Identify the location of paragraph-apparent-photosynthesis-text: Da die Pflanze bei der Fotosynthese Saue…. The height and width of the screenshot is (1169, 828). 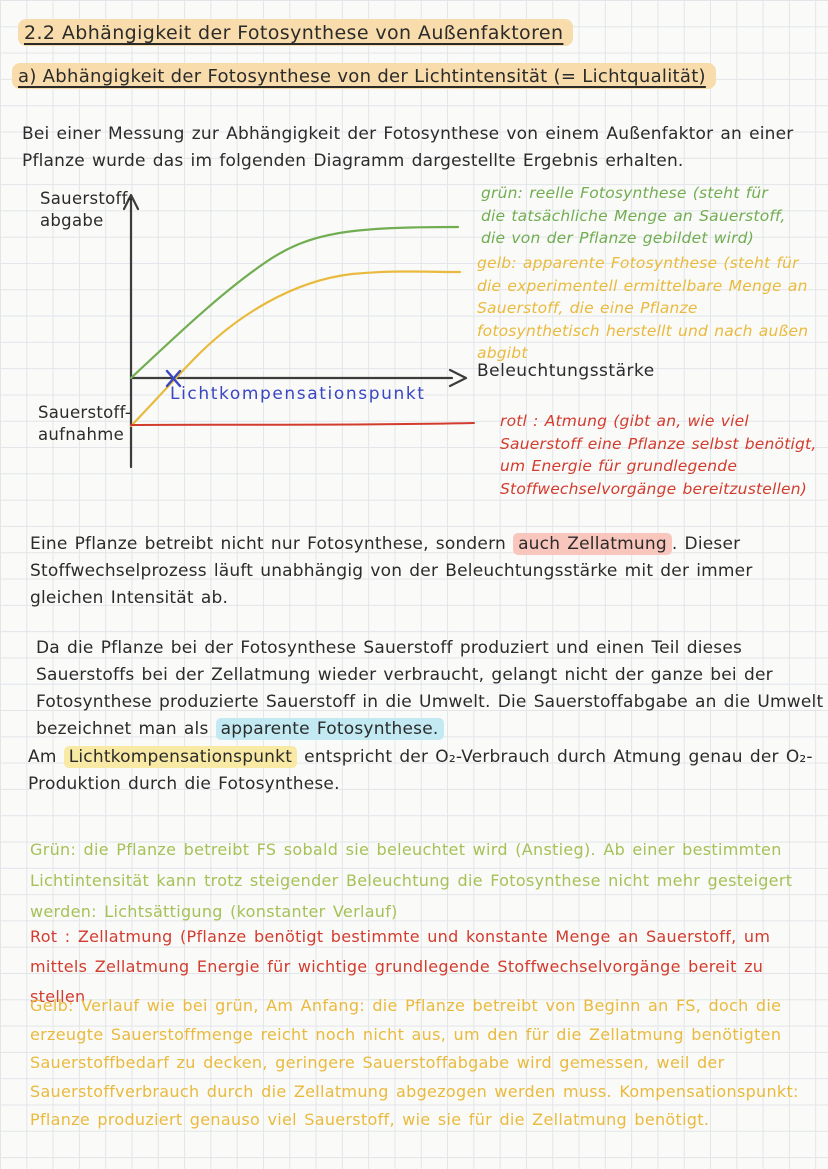
(430, 688).